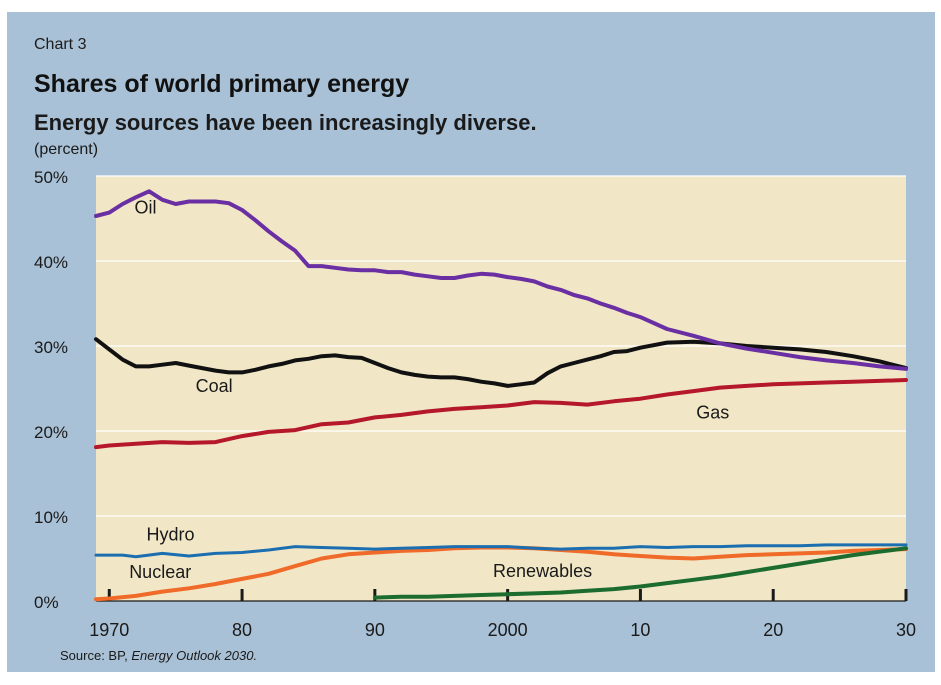  I want to click on nuclear-series-label: Nuclear, so click(160, 572).